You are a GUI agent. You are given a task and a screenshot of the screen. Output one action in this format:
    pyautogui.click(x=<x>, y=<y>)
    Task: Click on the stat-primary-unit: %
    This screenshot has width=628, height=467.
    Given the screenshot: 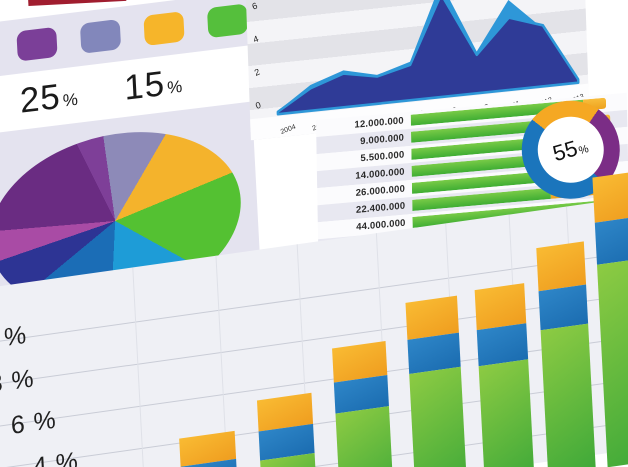 What is the action you would take?
    pyautogui.click(x=71, y=100)
    